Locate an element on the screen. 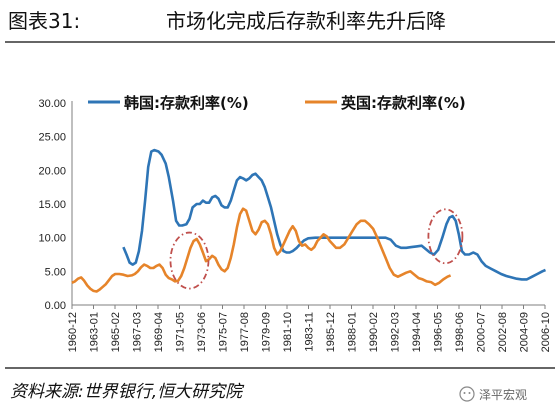 Image resolution: width=560 pixels, height=419 pixels. x-tick-label: 1983-11 is located at coordinates (310, 332).